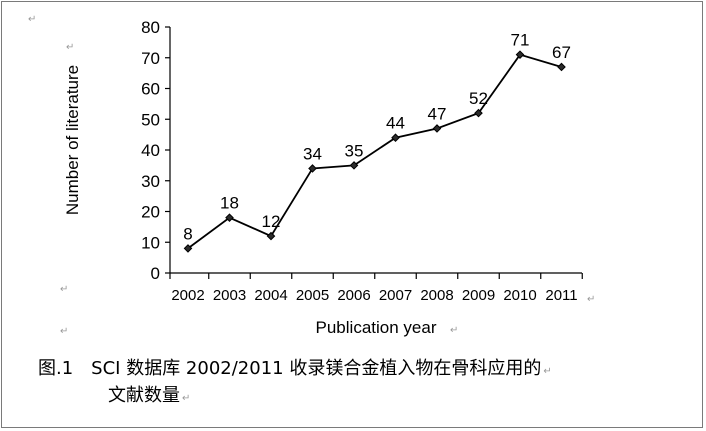  I want to click on x-tick-label: 2009, so click(478, 295).